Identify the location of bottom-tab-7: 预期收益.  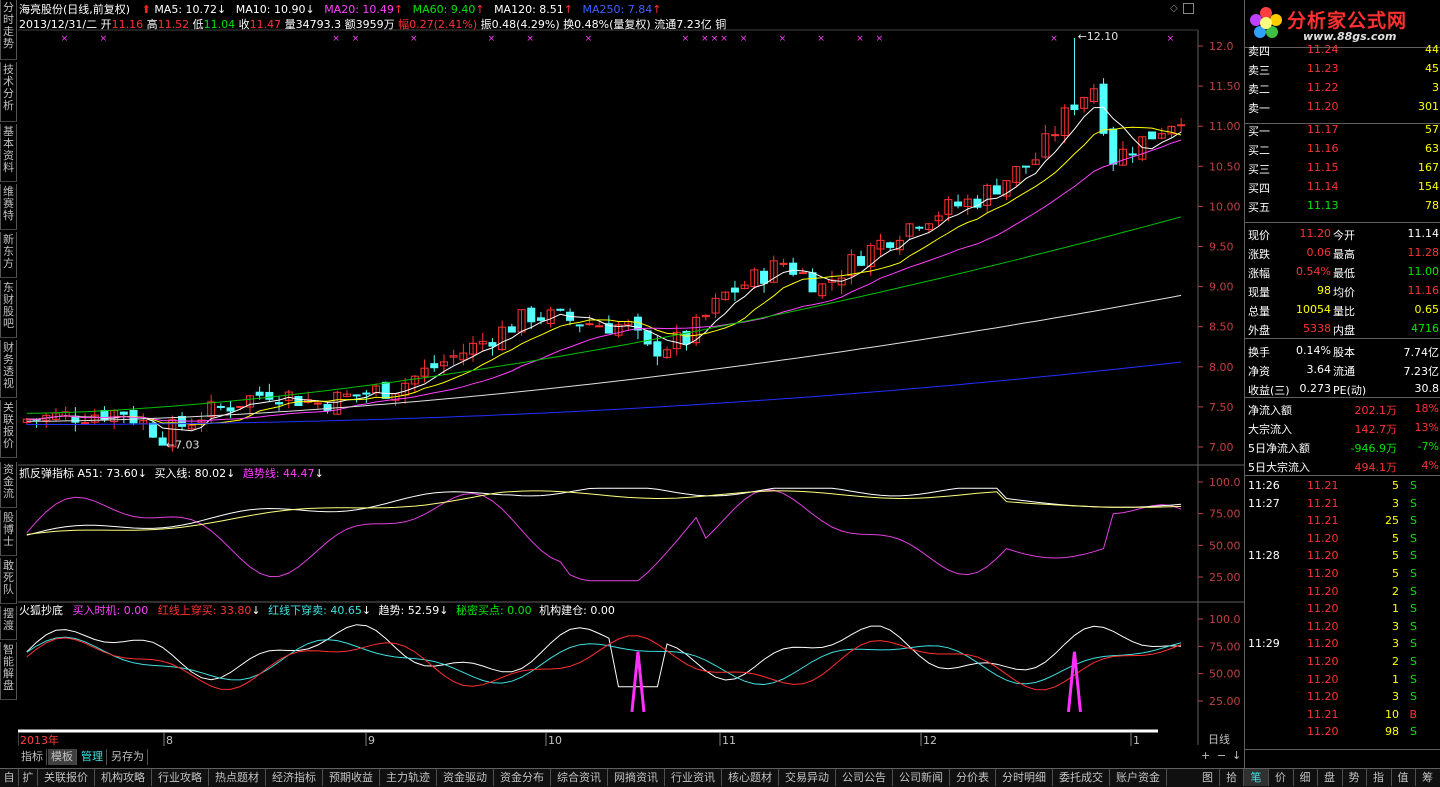
(351, 777).